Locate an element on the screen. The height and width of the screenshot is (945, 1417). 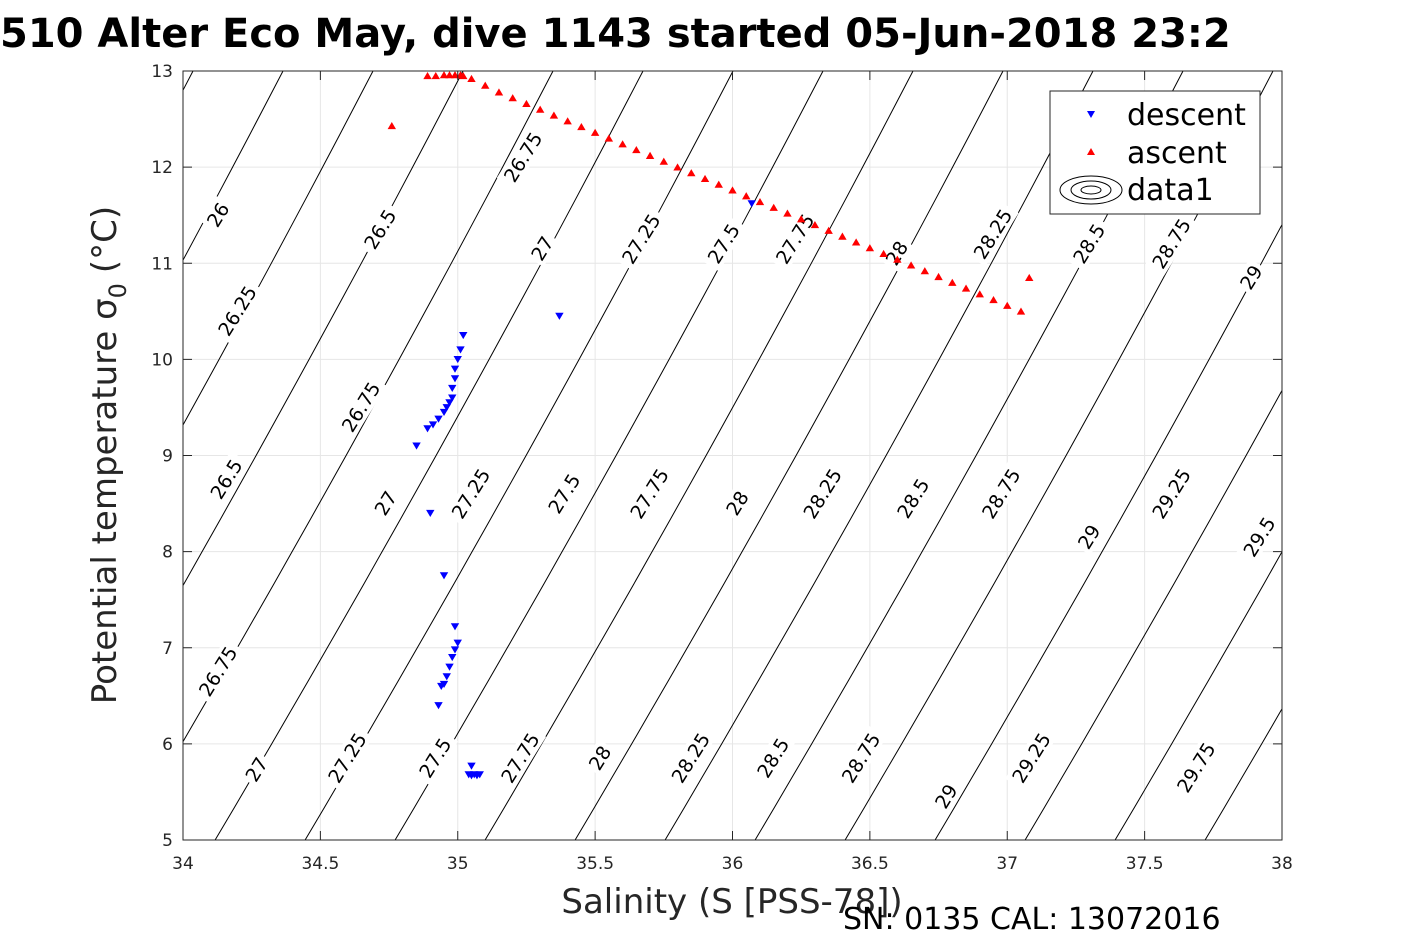
contour-legend-icon is located at coordinates (1091, 190).